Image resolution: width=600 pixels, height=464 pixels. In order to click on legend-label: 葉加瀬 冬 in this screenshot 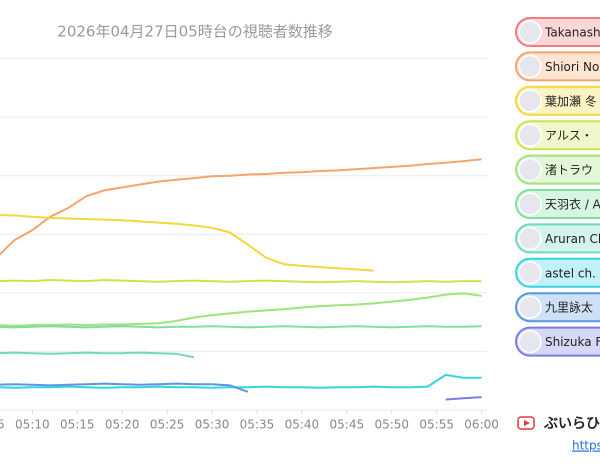, I will do `click(571, 100)`.